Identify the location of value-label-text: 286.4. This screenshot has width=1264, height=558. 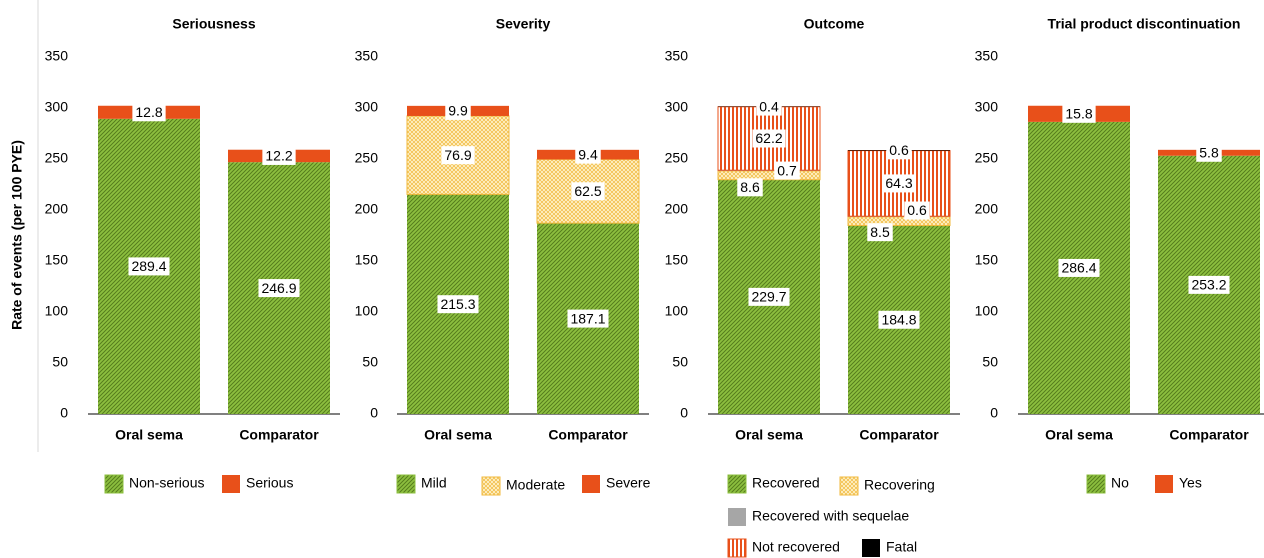
(1078, 268).